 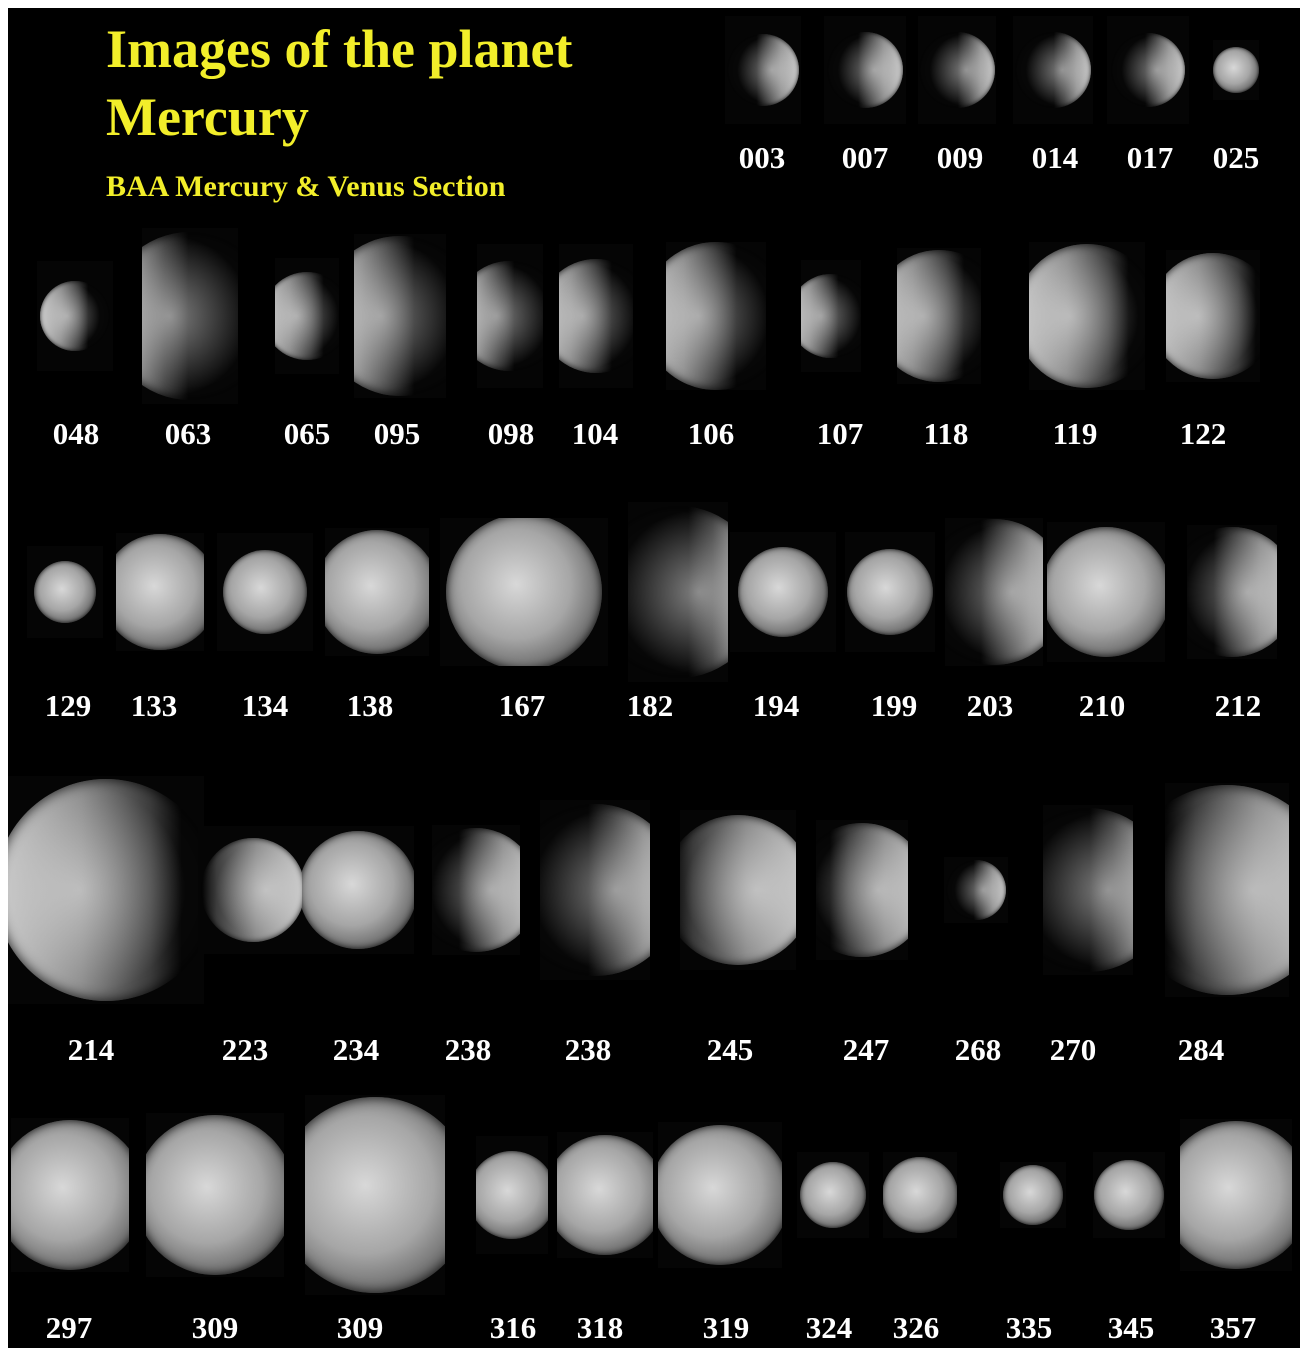 I want to click on image-label: 017, so click(x=1150, y=157).